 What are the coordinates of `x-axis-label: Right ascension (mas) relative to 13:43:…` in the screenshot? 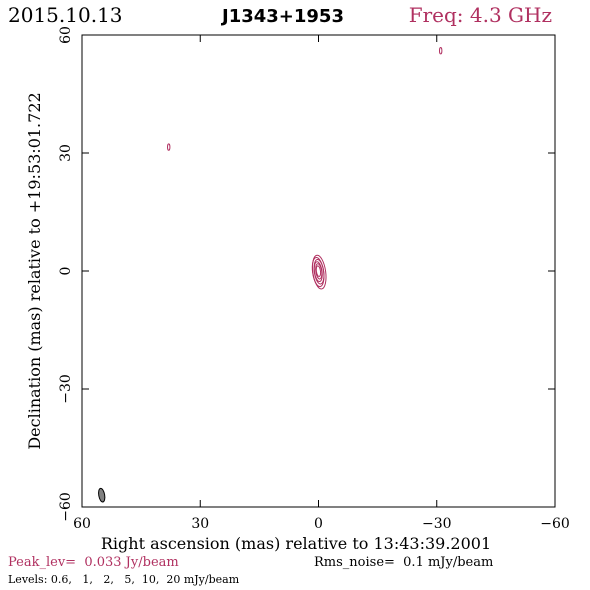 It's located at (296, 543).